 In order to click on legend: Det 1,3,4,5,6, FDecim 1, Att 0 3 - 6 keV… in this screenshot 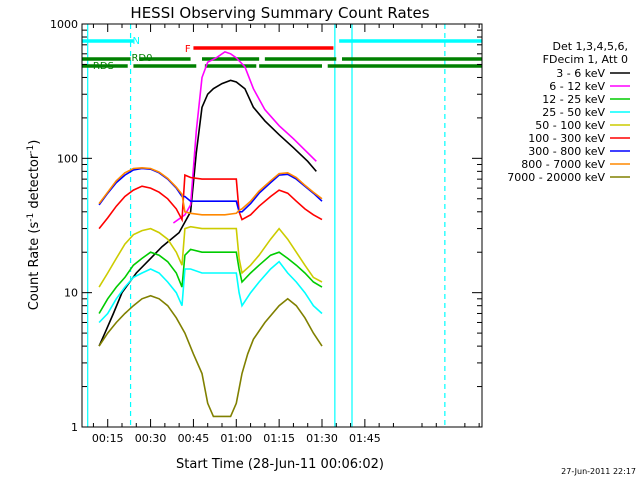, I will do `click(568, 112)`.